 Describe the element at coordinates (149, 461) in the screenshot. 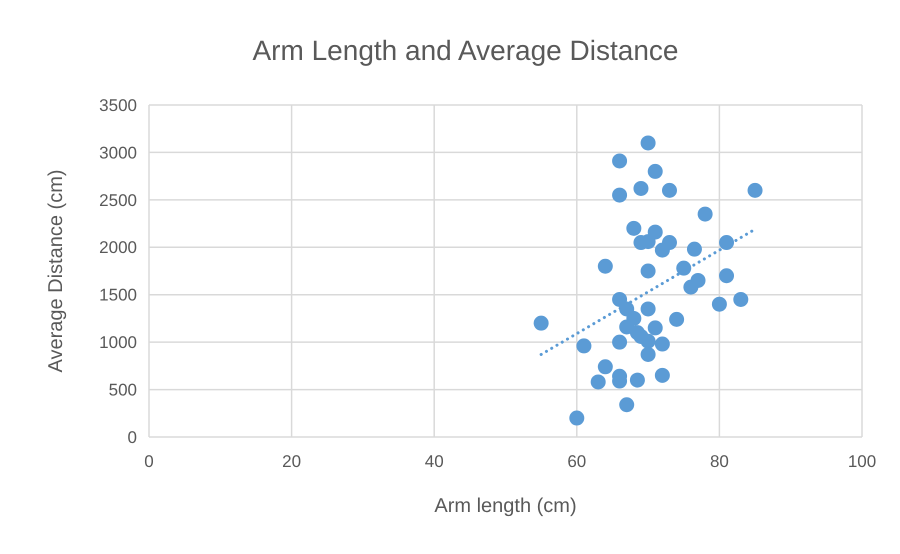

I see `x-tick-label: 0` at that location.